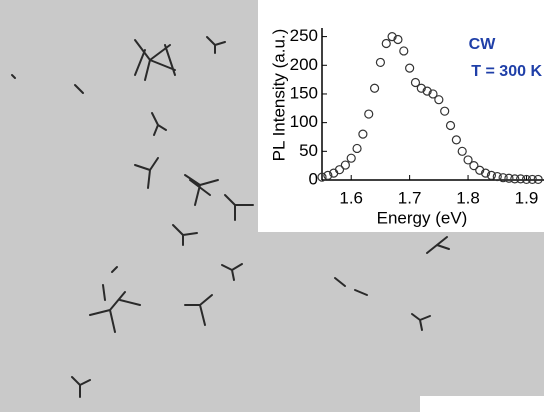 The height and width of the screenshot is (412, 544). Describe the element at coordinates (278, 95) in the screenshot. I see `y-axis-label: PL Intensity (a.u.)` at that location.